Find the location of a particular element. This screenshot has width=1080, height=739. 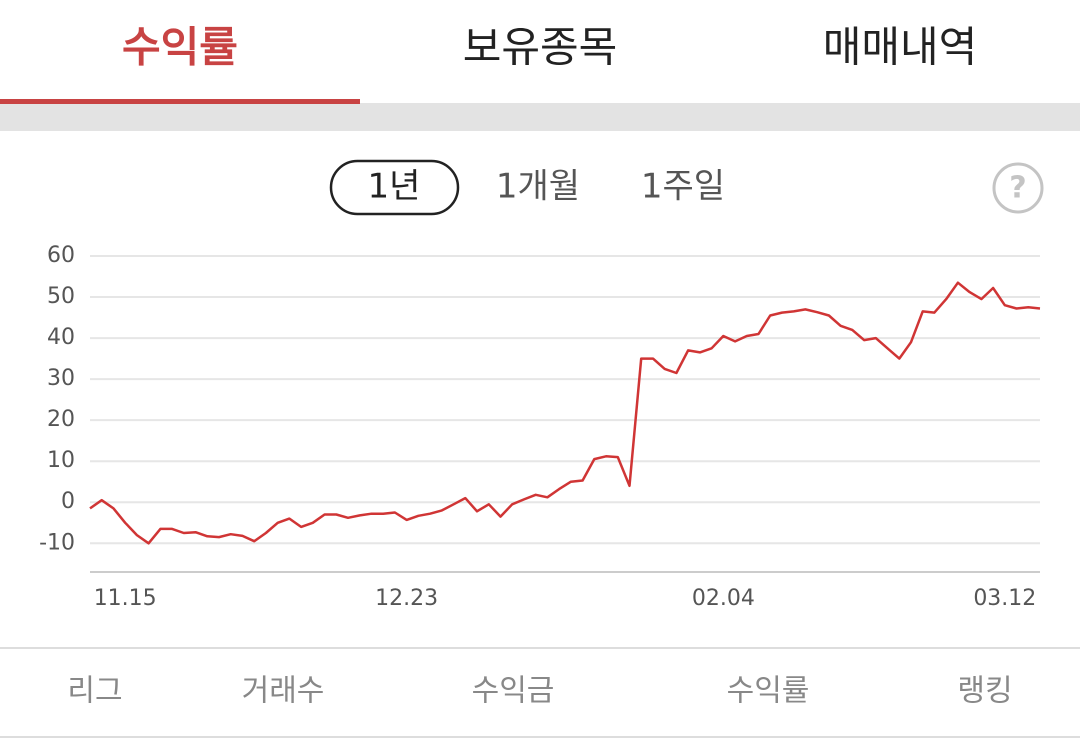

period: 1주일 is located at coordinates (683, 187).